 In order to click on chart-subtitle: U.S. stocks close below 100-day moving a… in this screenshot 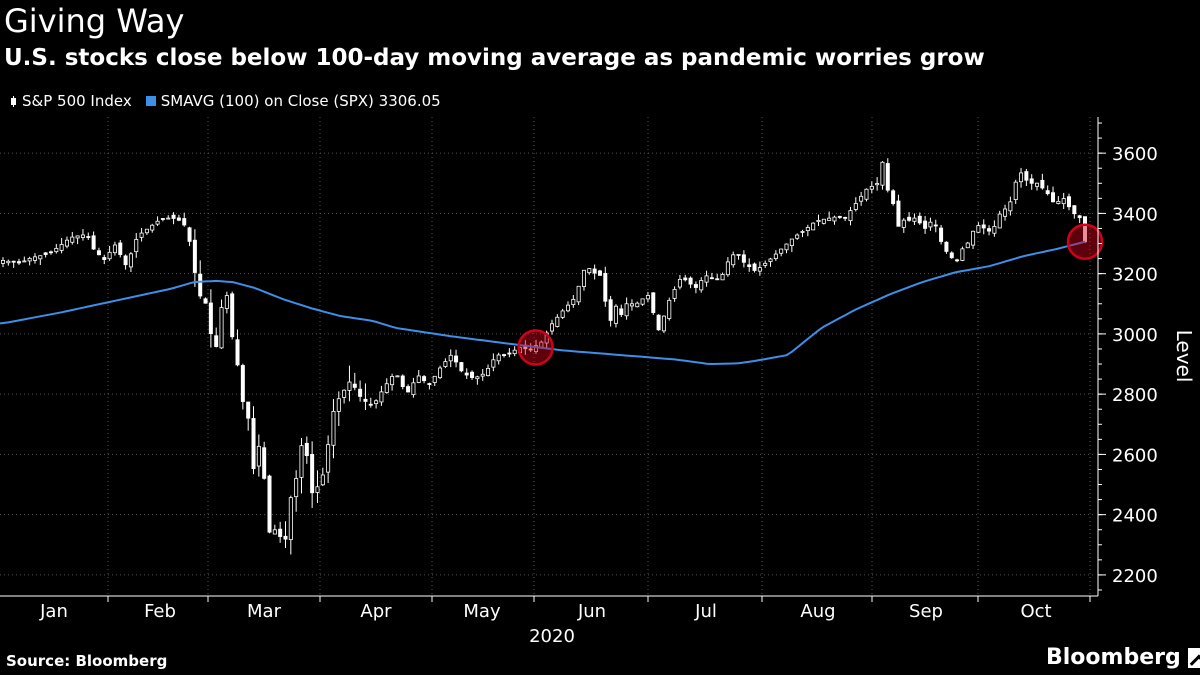, I will do `click(494, 58)`.